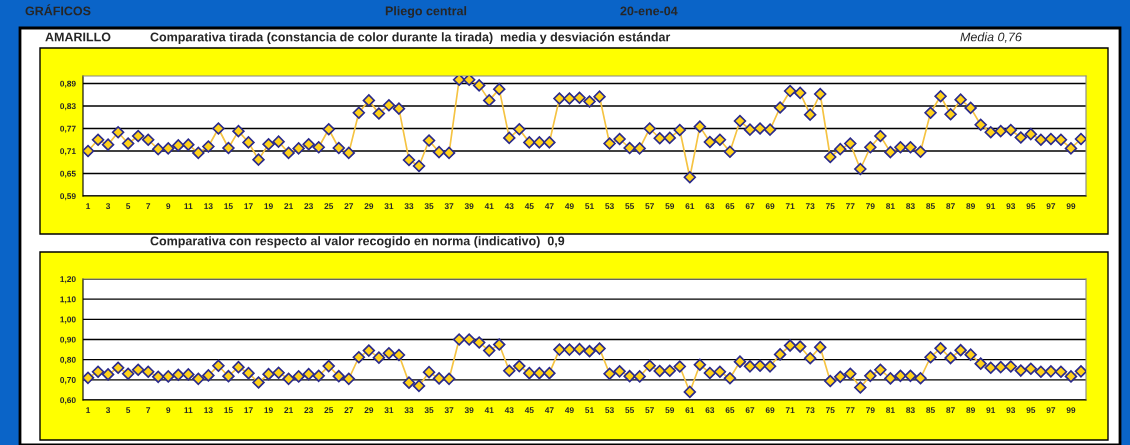 The height and width of the screenshot is (445, 1130). I want to click on y-tick-label: 0,60, so click(68, 401).